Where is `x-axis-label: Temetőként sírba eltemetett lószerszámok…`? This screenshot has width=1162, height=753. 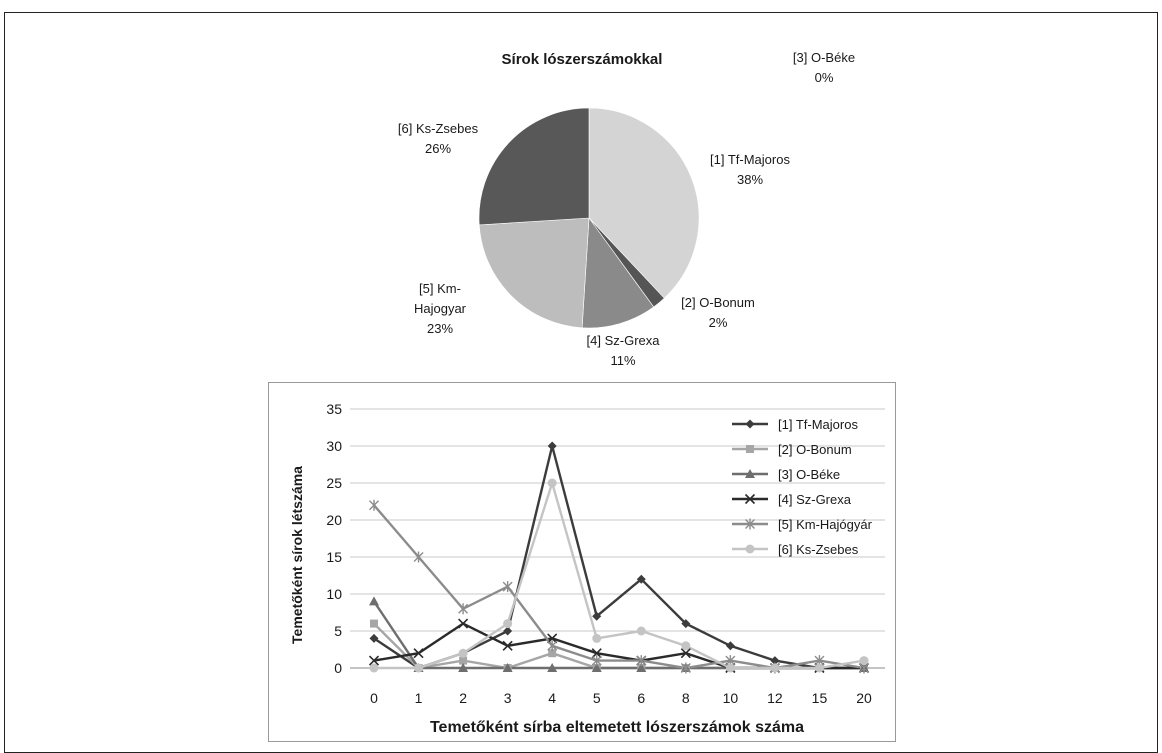 x-axis-label: Temetőként sírba eltemetett lószerszámok… is located at coordinates (617, 727).